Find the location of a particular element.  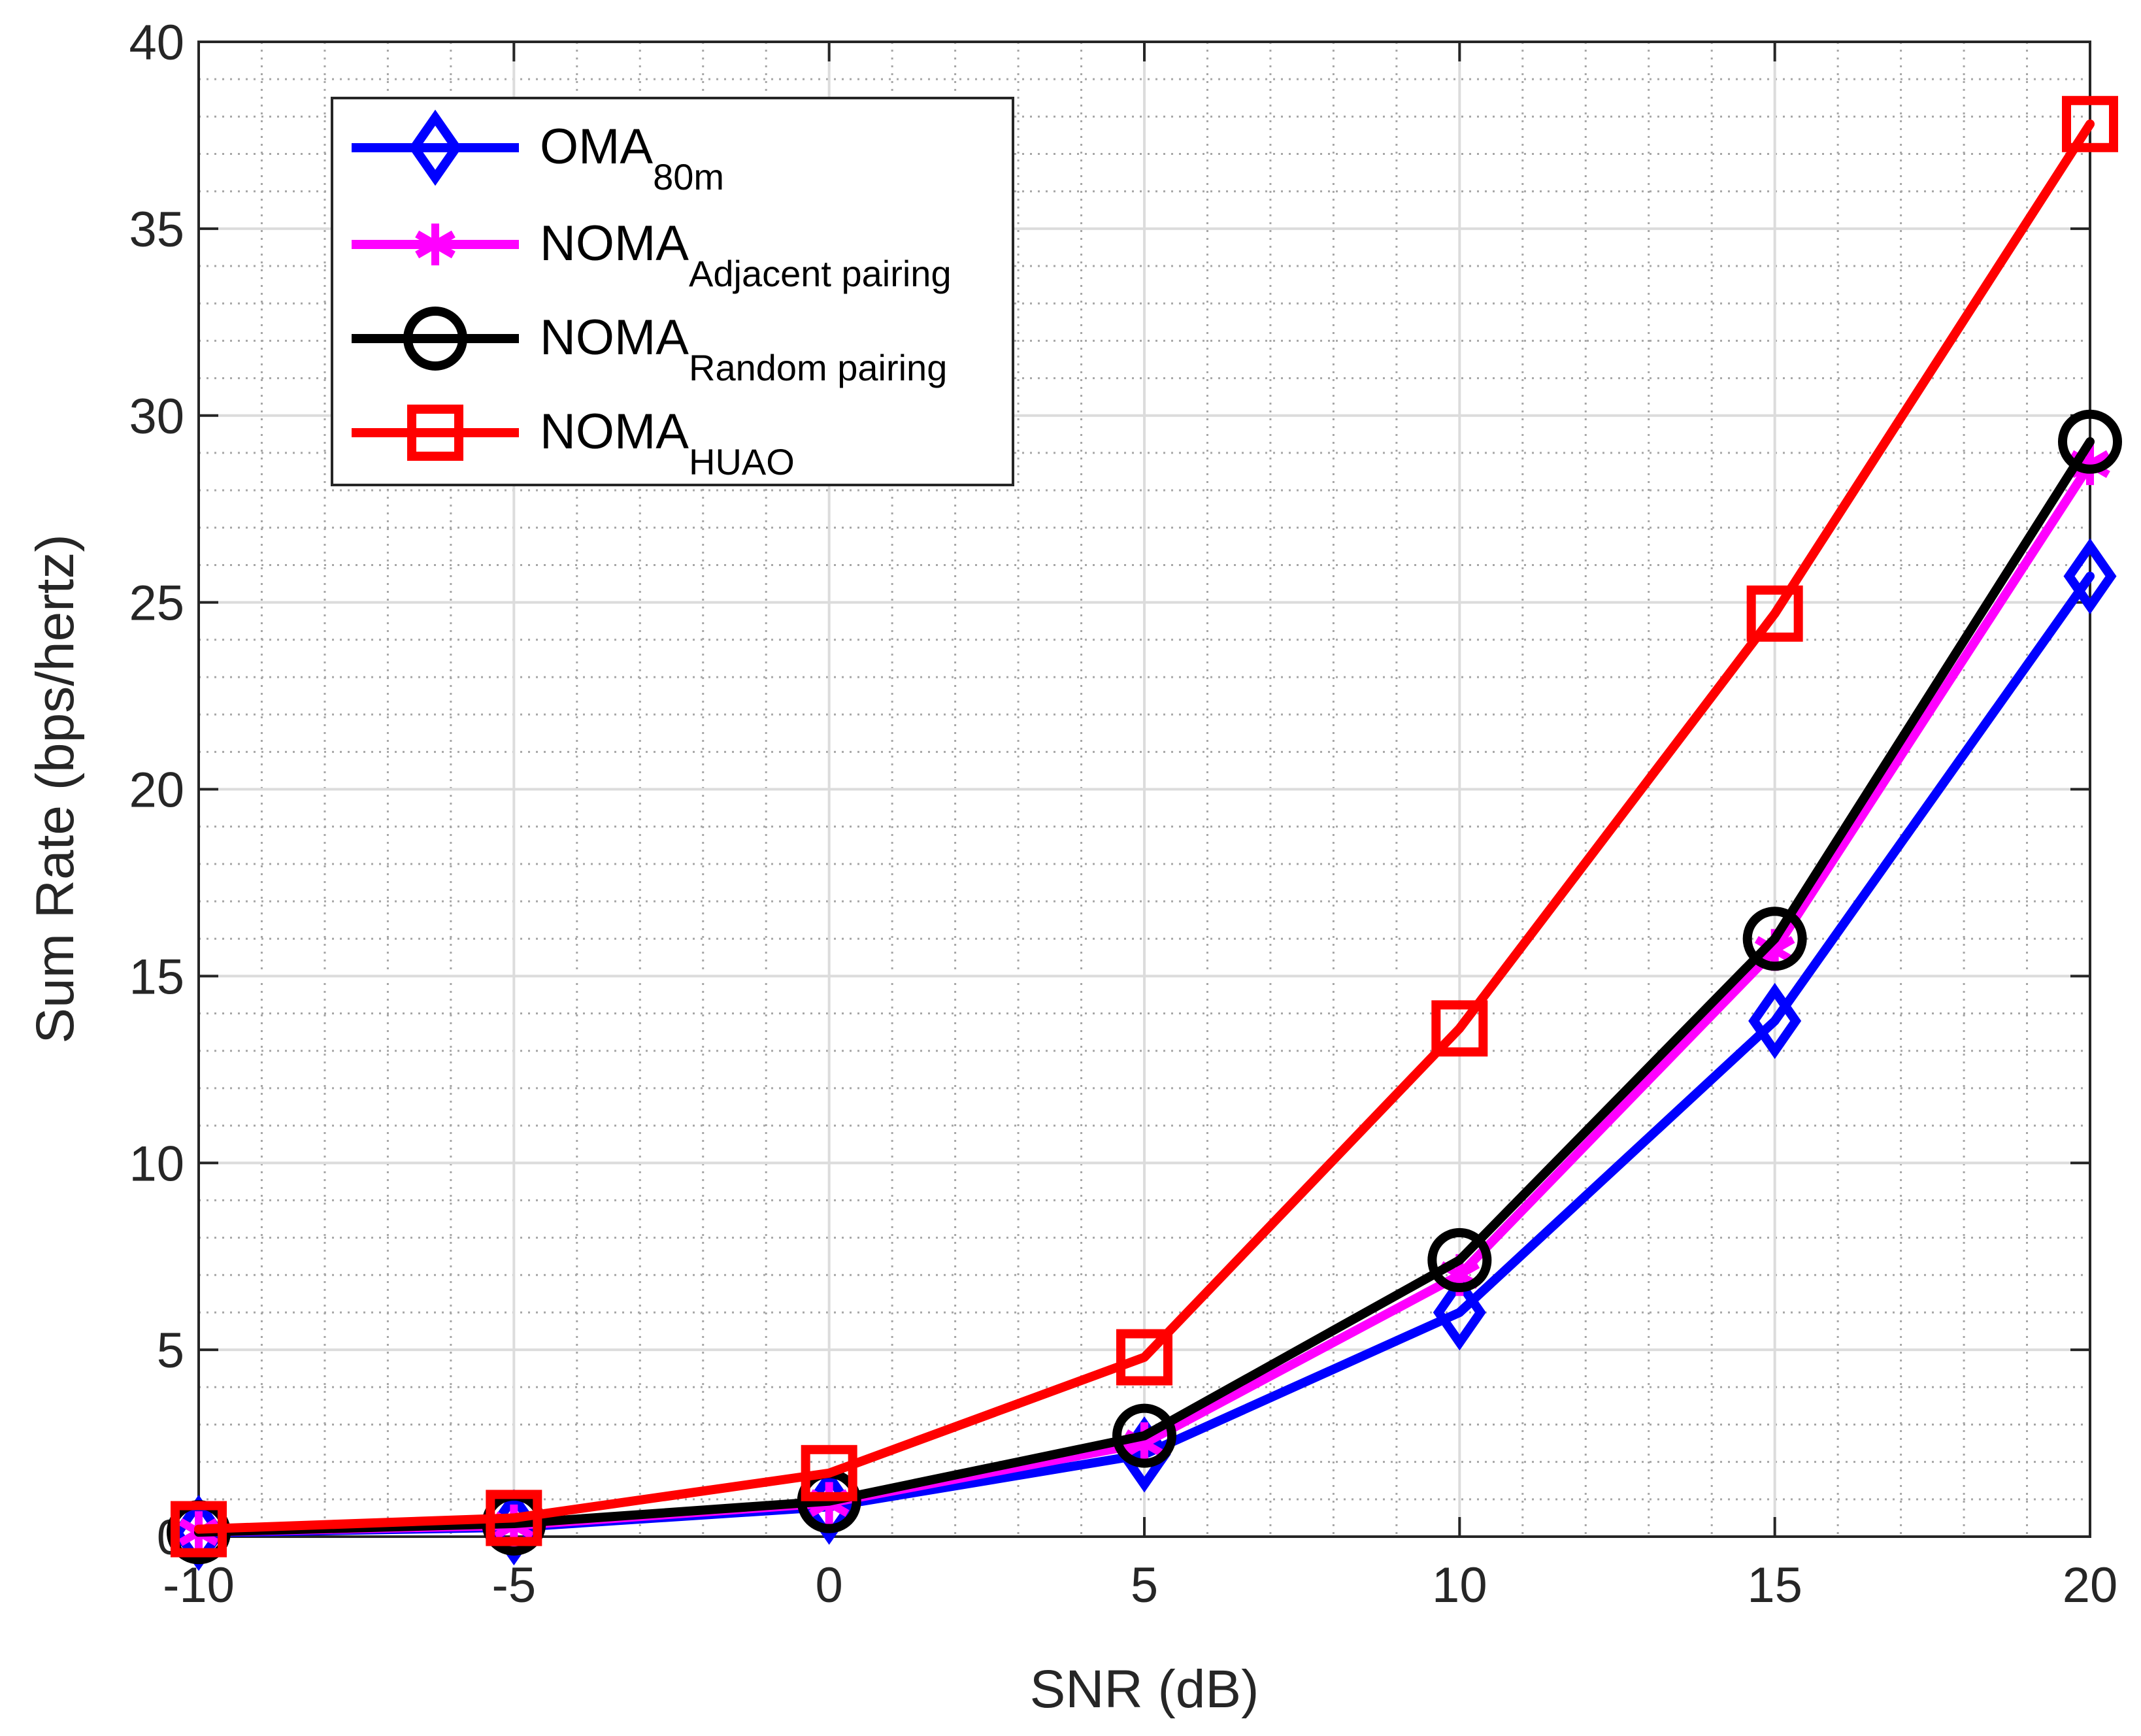

legend-label: OMA80m is located at coordinates (632, 158).